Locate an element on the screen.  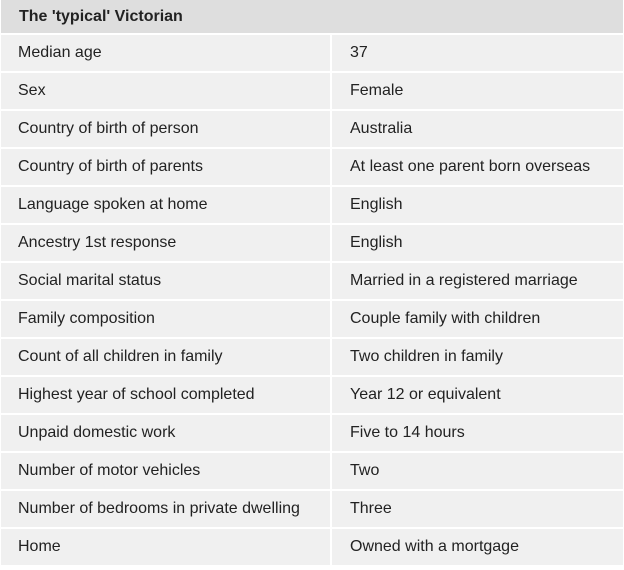
table-row: Ancestry 1st response English is located at coordinates (312, 244).